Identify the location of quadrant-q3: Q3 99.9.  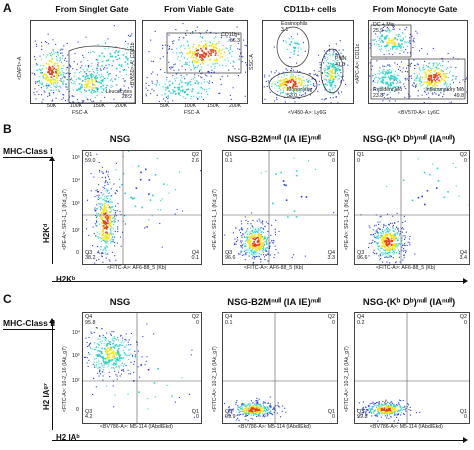
(230, 414).